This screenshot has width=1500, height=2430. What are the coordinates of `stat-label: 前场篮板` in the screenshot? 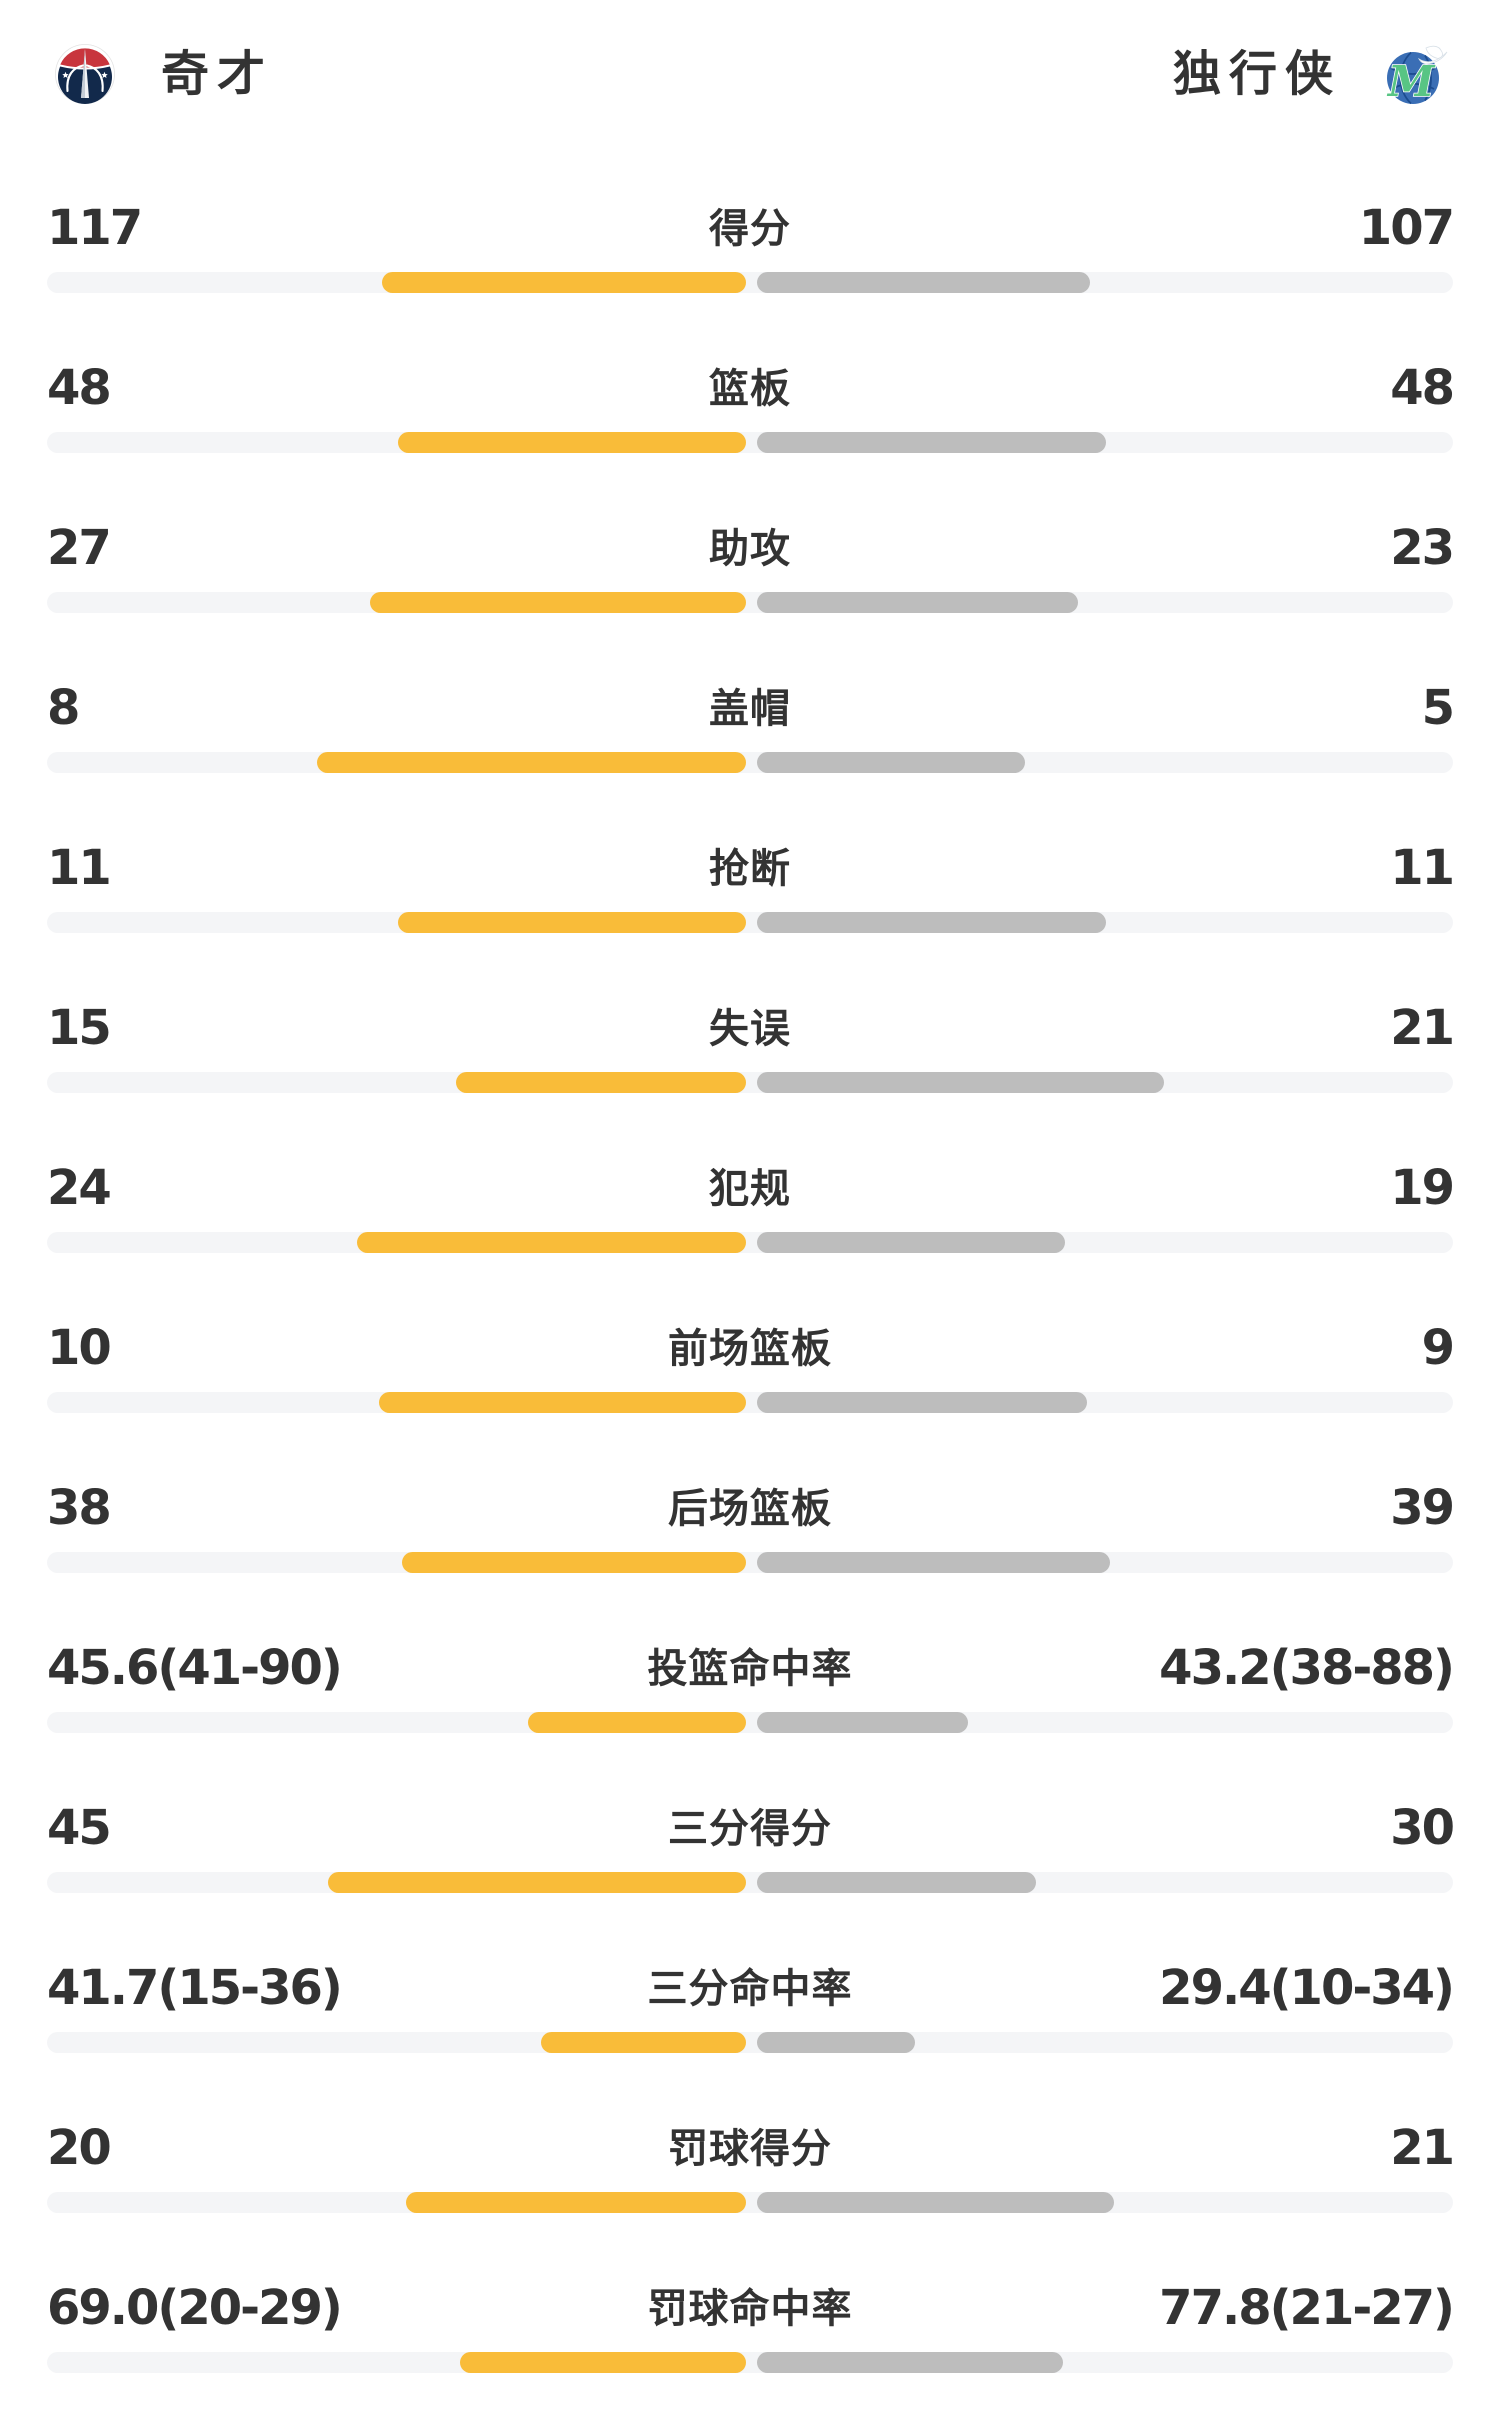 It's located at (750, 1349).